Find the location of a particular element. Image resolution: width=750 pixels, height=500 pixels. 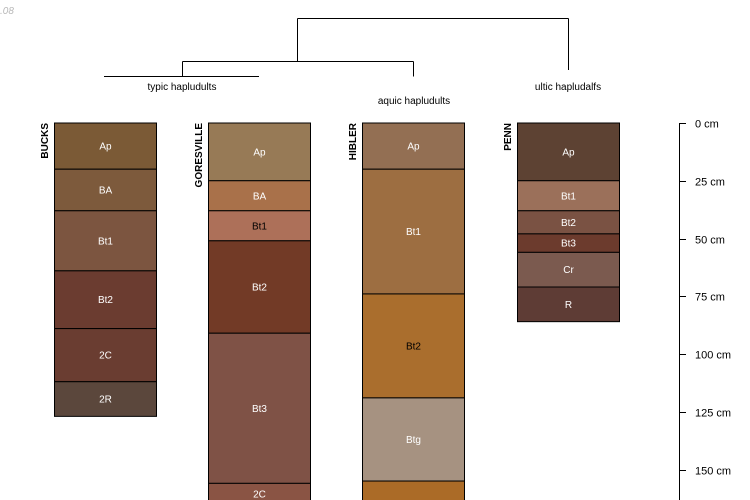

horizon-label: Btg is located at coordinates (413, 440).